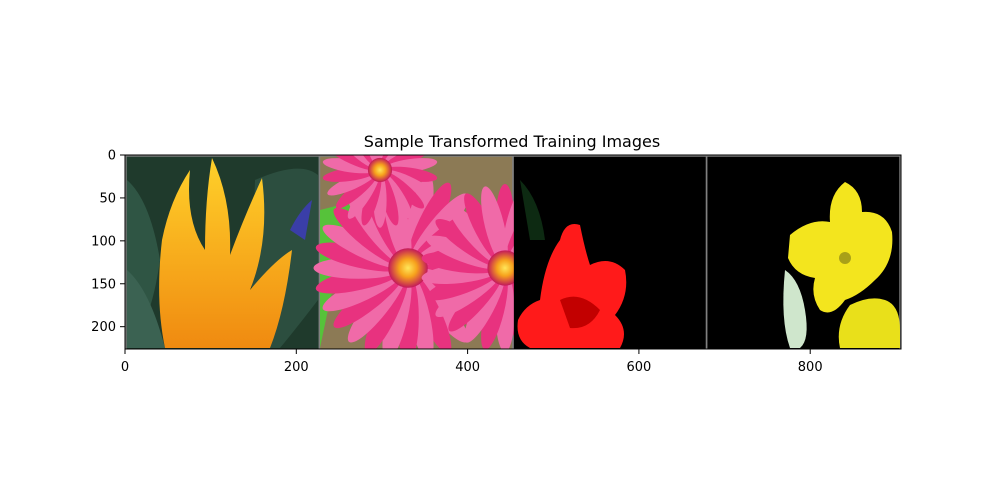 This screenshot has height=500, width=1000. I want to click on tulip-leaf-bottom, so click(146, 309).